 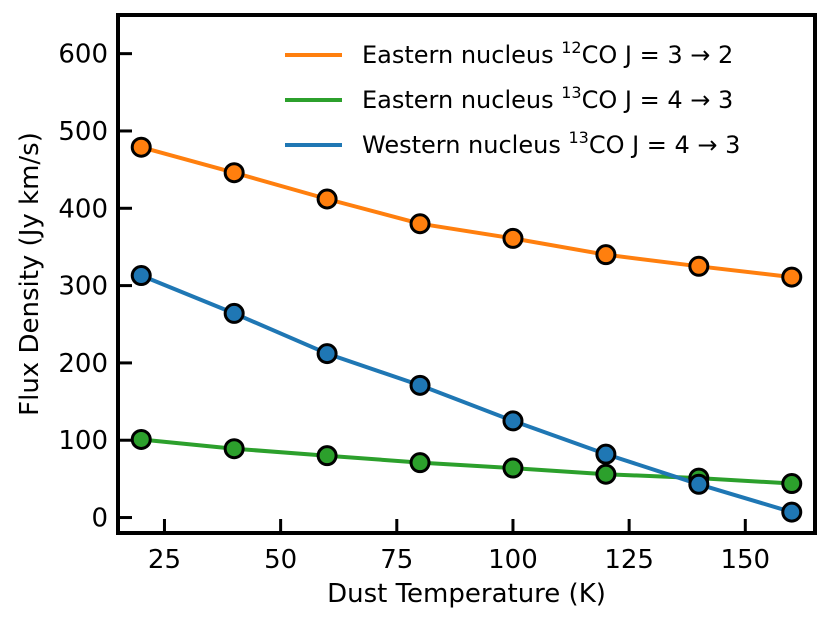 I want to click on x-tick-label: 100, so click(x=513, y=560).